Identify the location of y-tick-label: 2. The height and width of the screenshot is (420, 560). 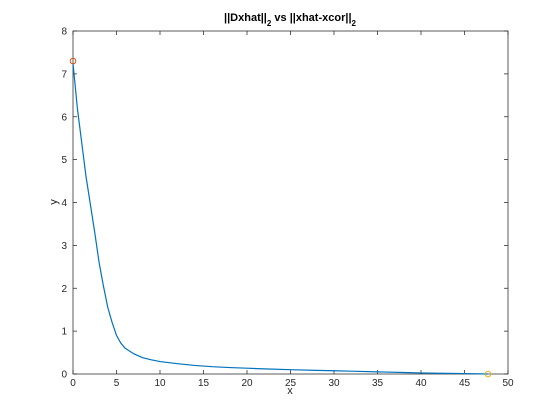
(64, 289).